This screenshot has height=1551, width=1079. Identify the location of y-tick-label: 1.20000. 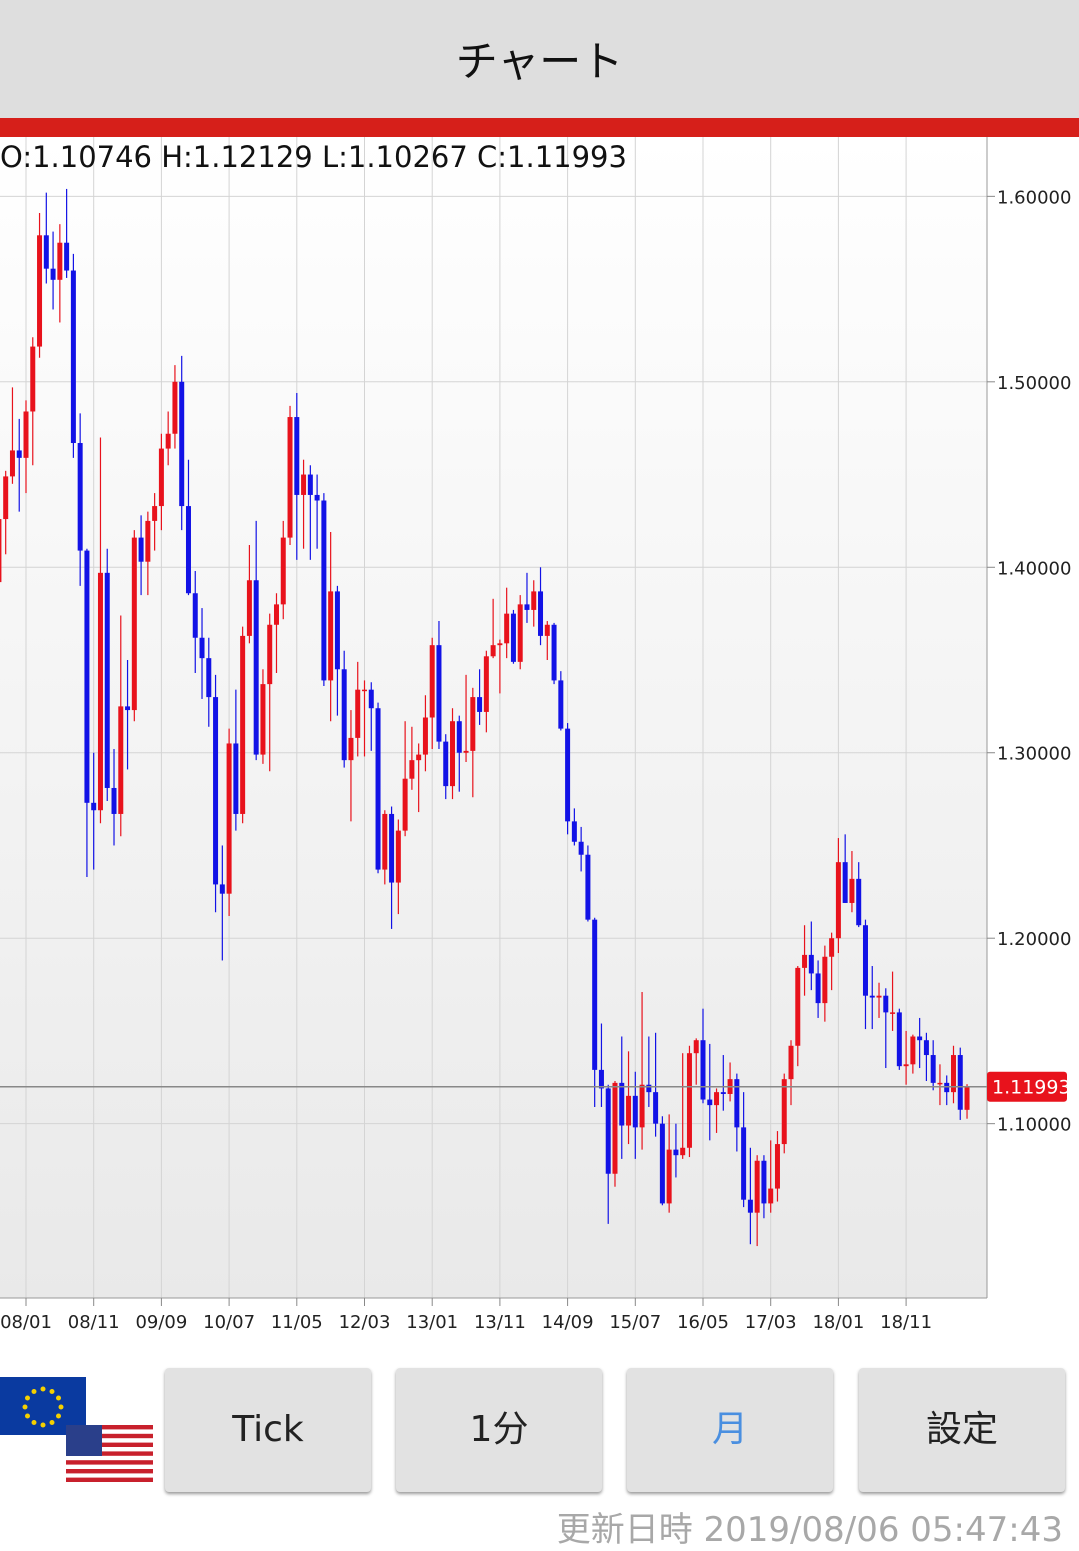
(1034, 939).